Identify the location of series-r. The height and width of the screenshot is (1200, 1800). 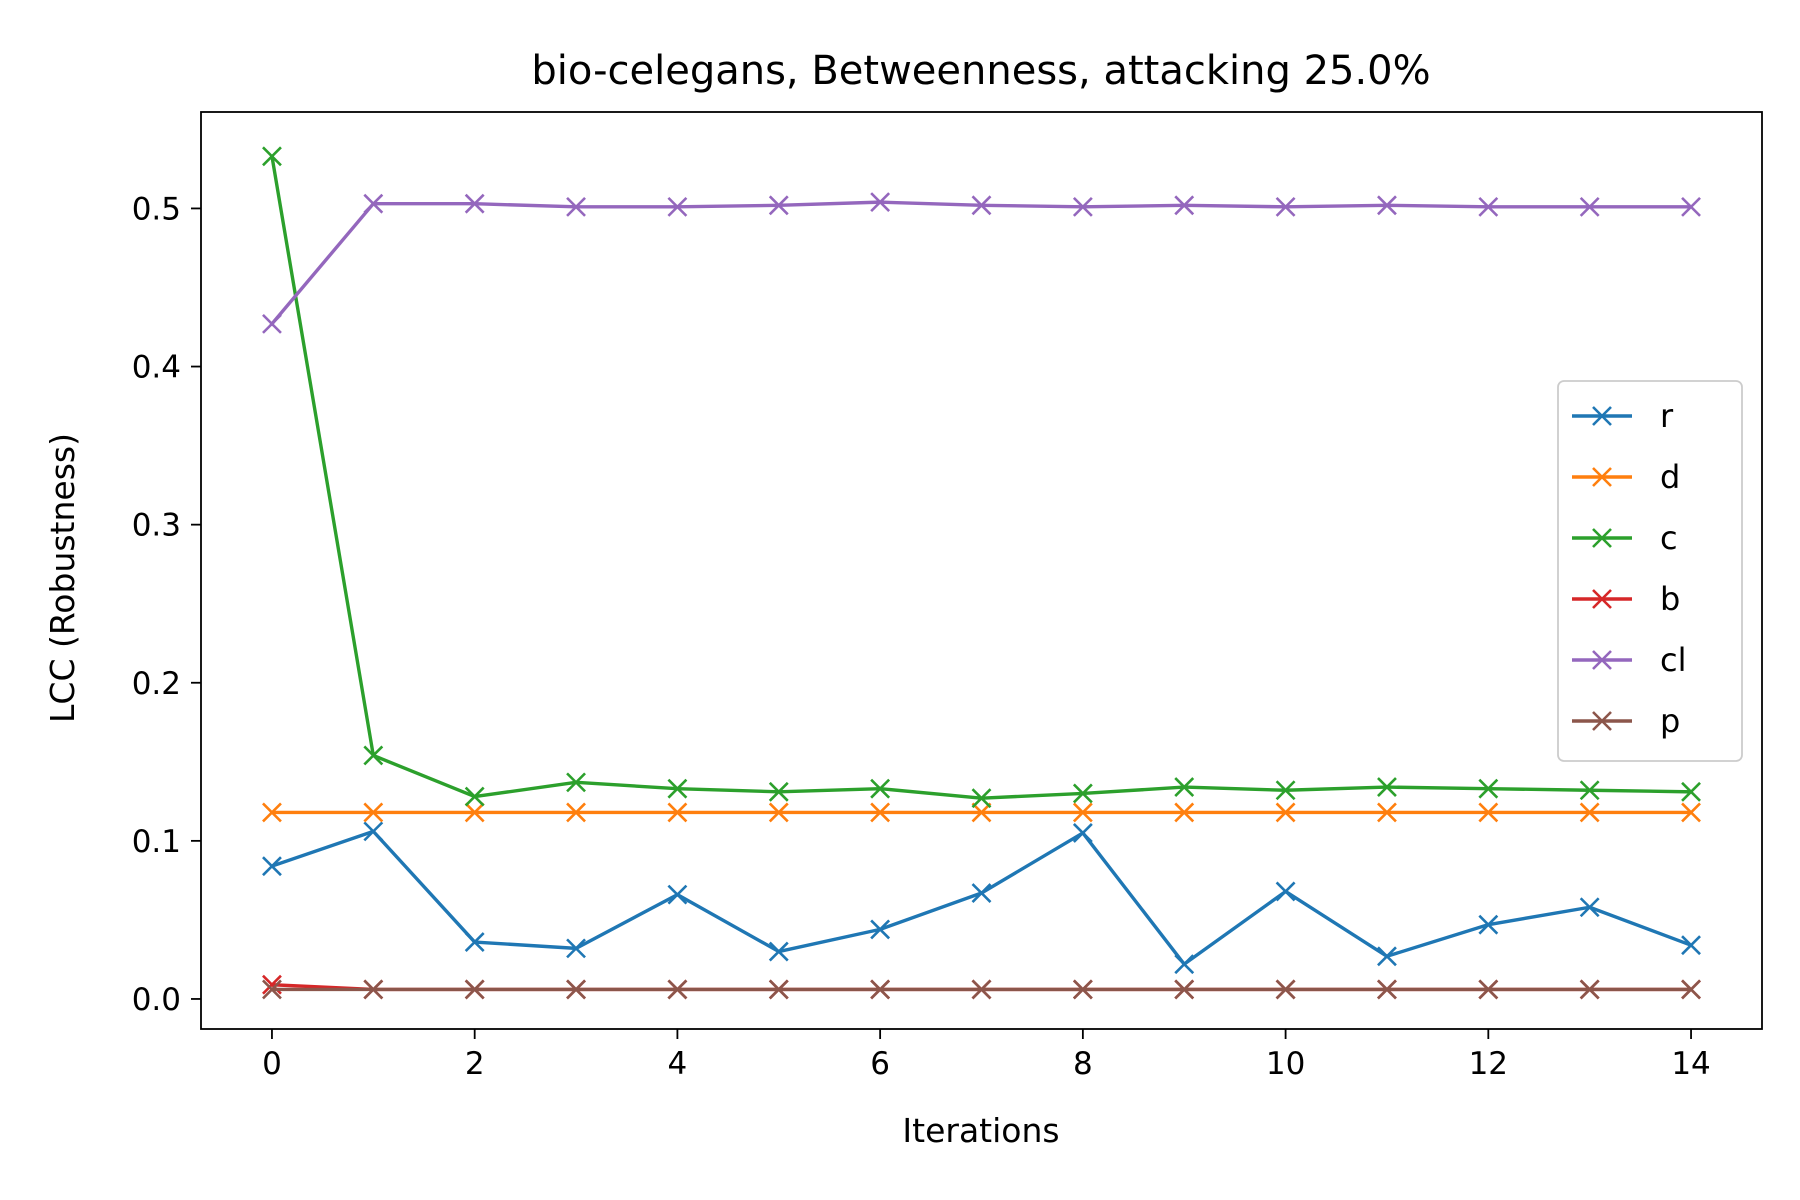
(981, 898).